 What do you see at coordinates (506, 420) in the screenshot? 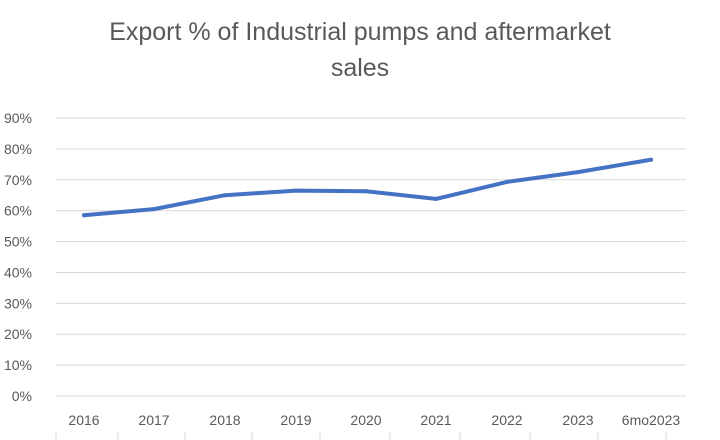
I see `x-tick-label: 2022` at bounding box center [506, 420].